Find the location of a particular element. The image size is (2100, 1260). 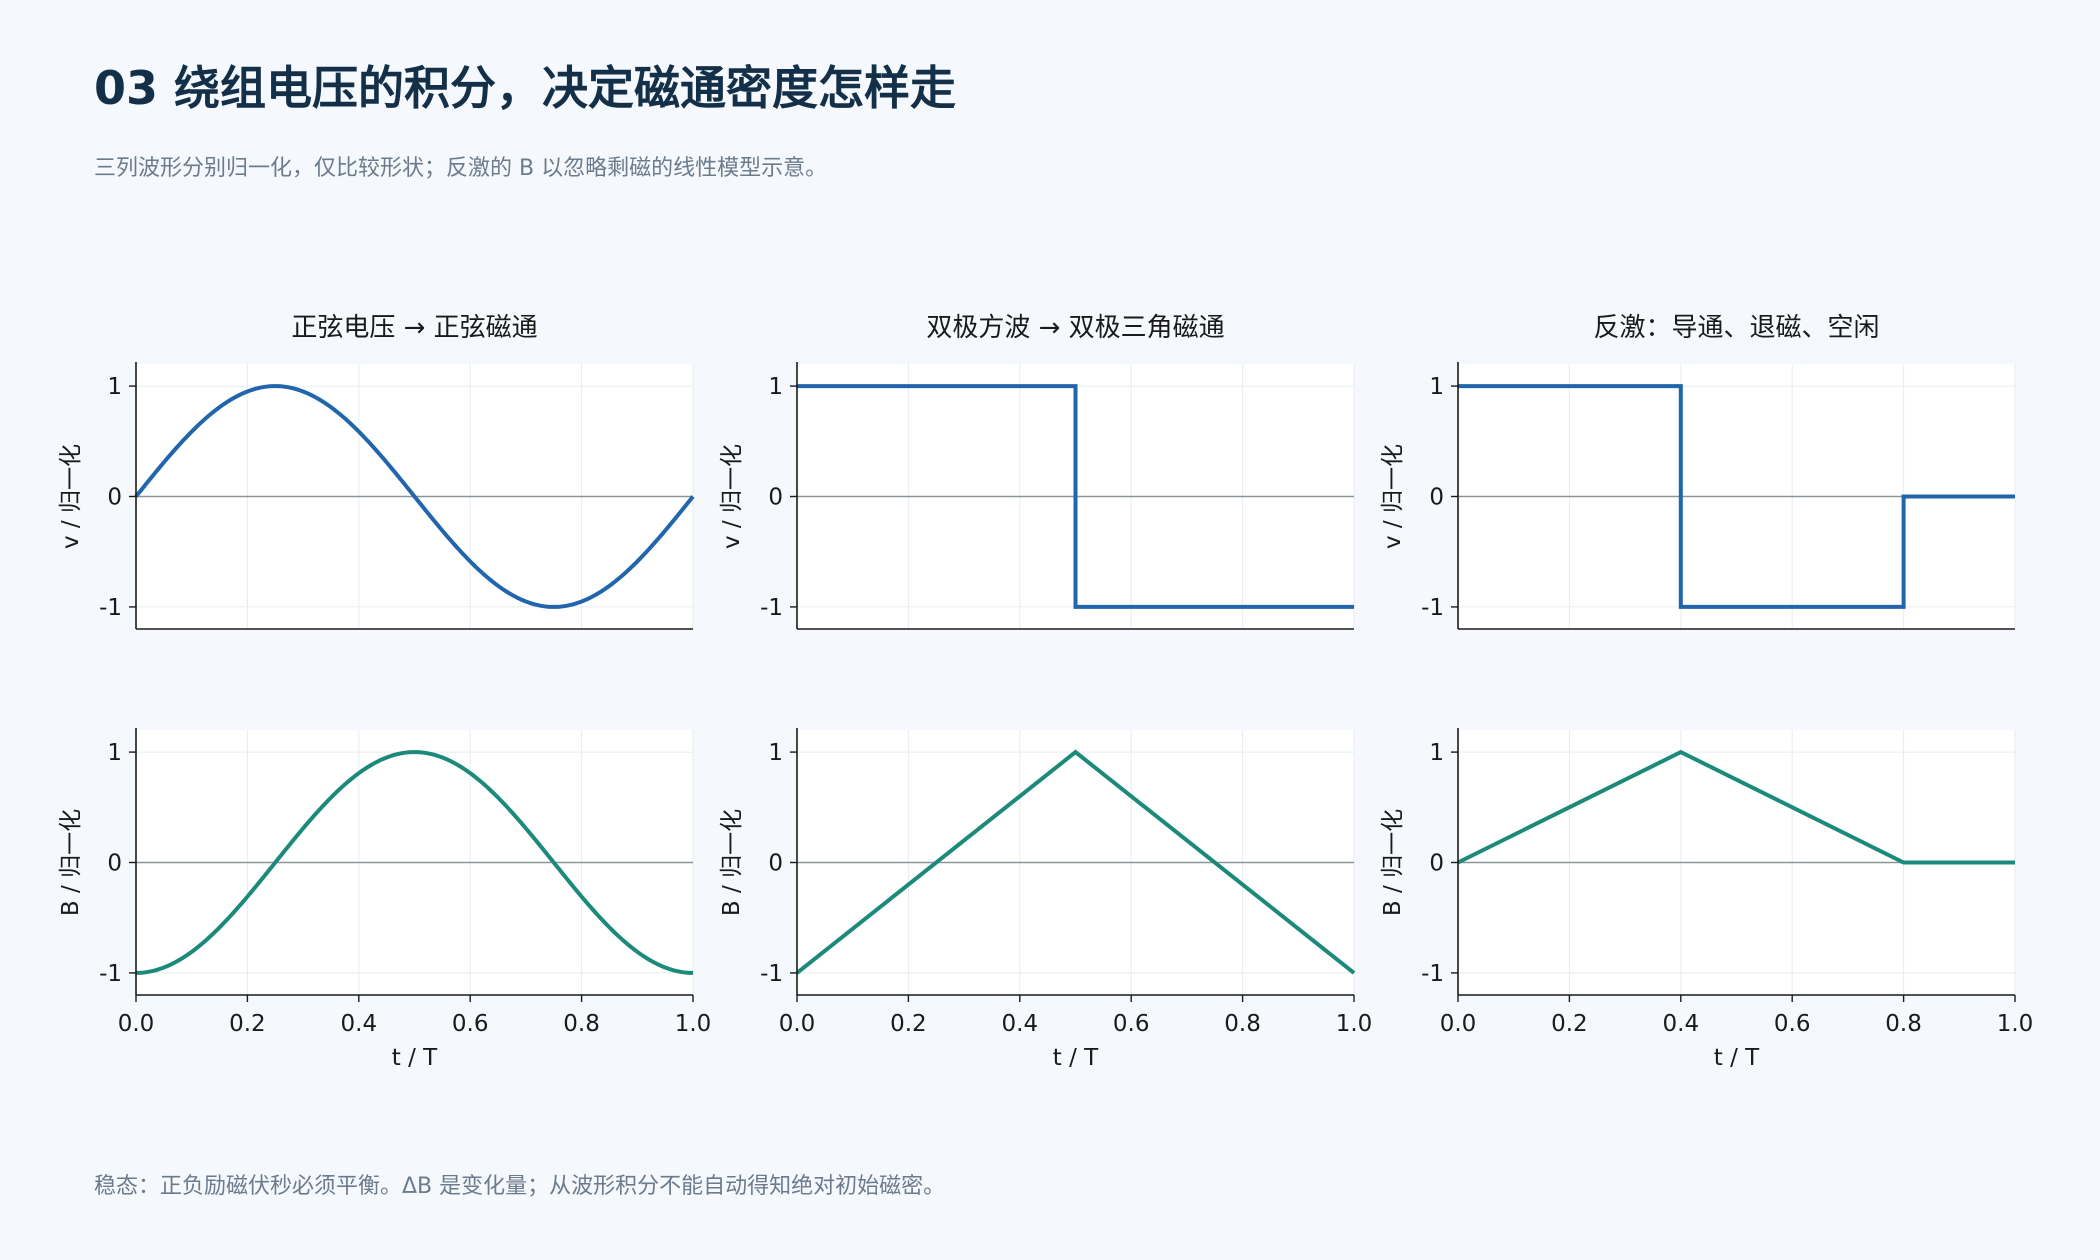

chart-panel-2: 1 0 -1 v / 归一化 双极方波 → 双极三角磁通 is located at coordinates (1037, 471).